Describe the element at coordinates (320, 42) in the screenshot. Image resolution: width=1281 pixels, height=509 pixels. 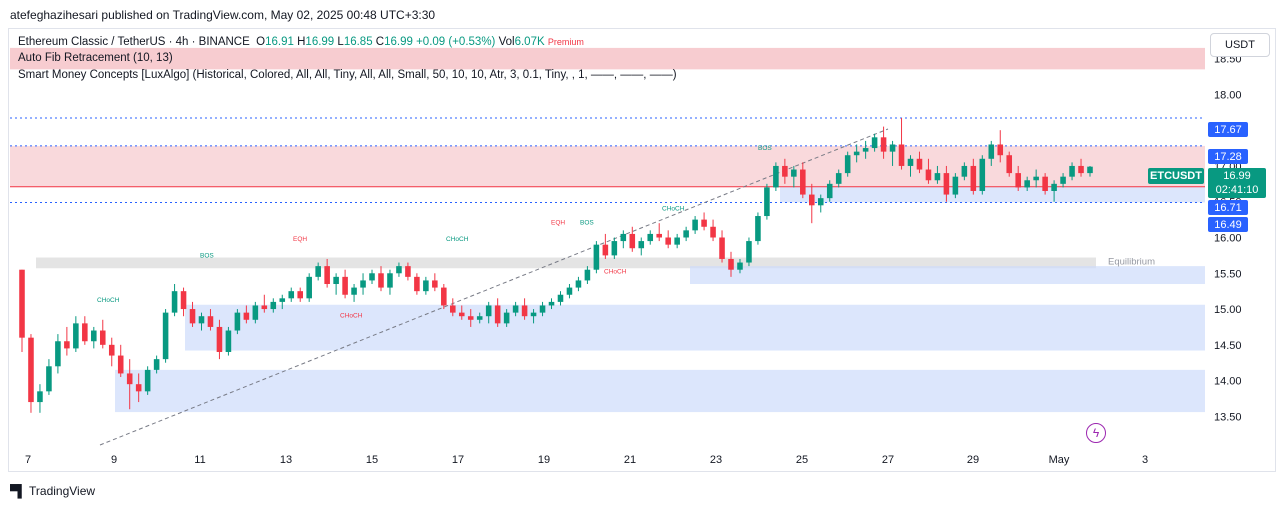
I see `legend-high: 16.99` at that location.